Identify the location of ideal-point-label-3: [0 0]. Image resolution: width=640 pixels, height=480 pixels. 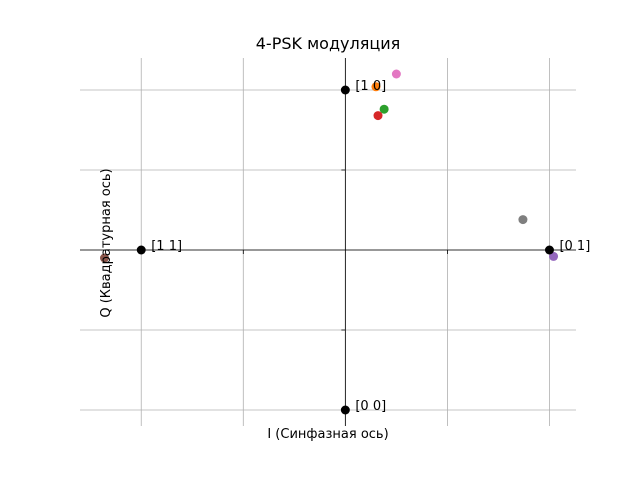
(370, 406).